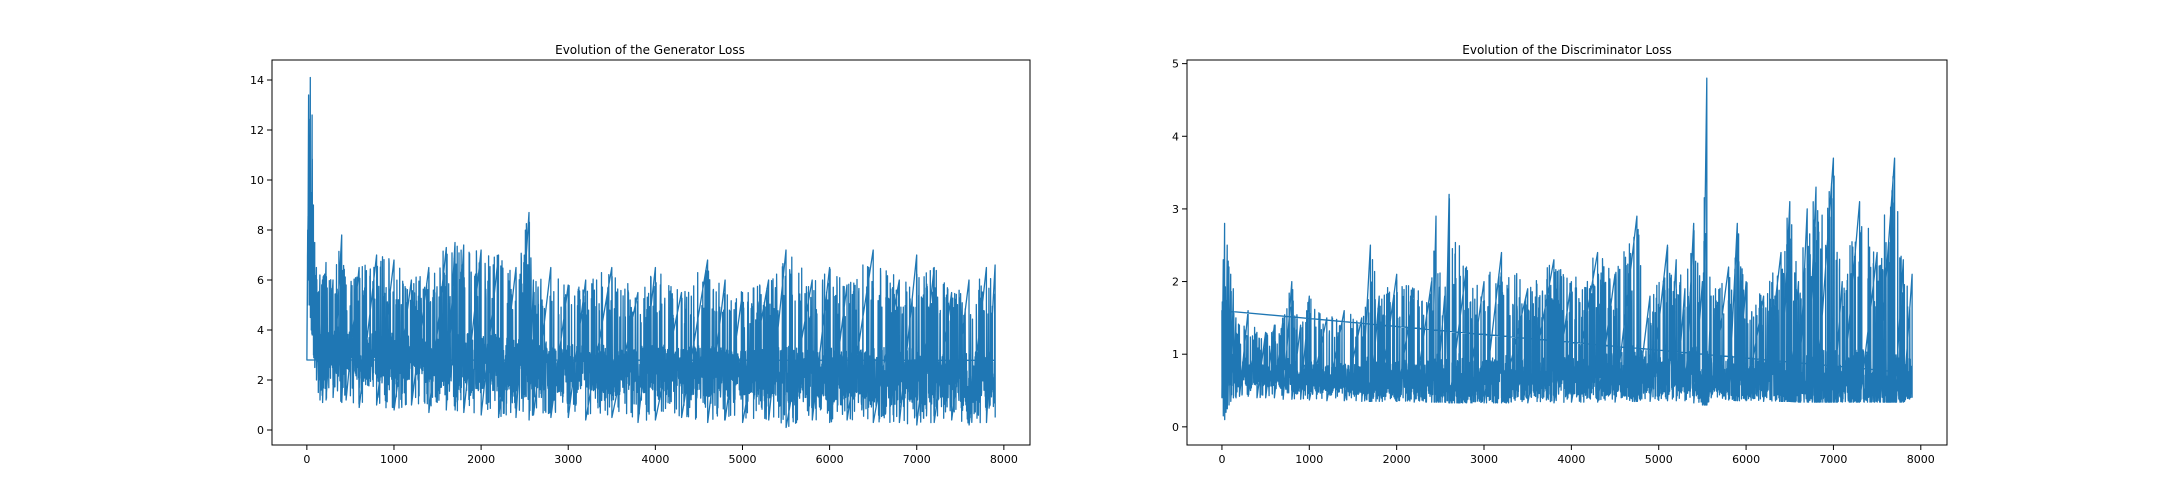 This screenshot has width=2160, height=504. Describe the element at coordinates (1221, 459) in the screenshot. I see `discriminator-x-tick-label: 0` at that location.